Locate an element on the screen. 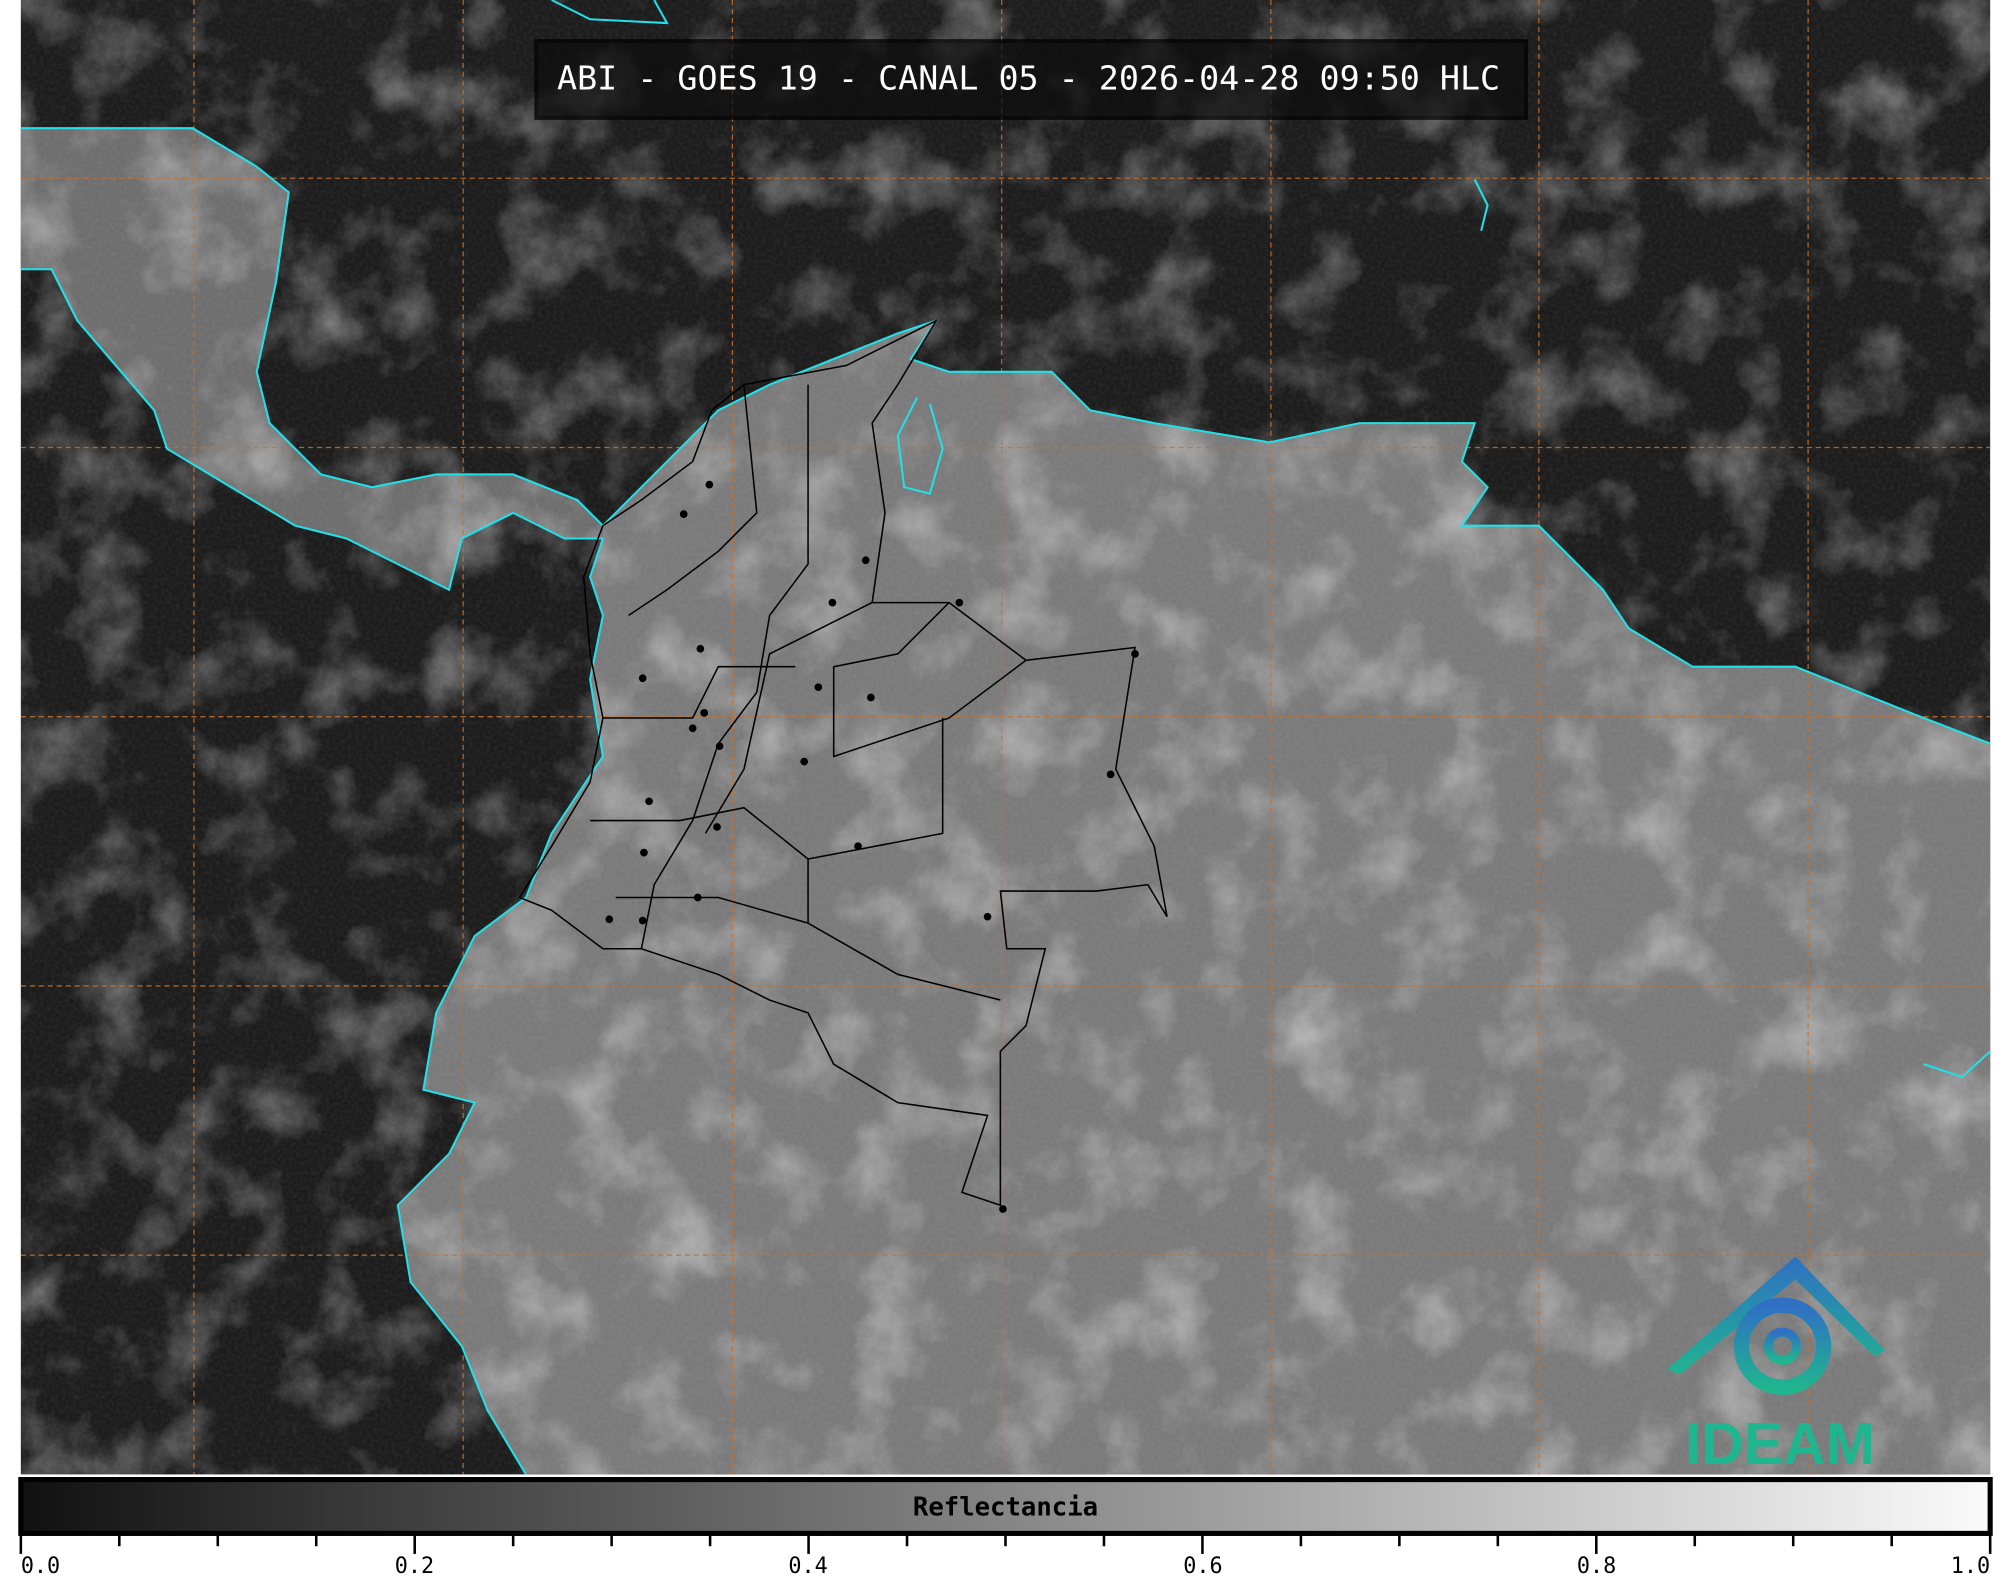 Image resolution: width=2011 pixels, height=1577 pixels. tick-label: 0.8 is located at coordinates (1596, 1565).